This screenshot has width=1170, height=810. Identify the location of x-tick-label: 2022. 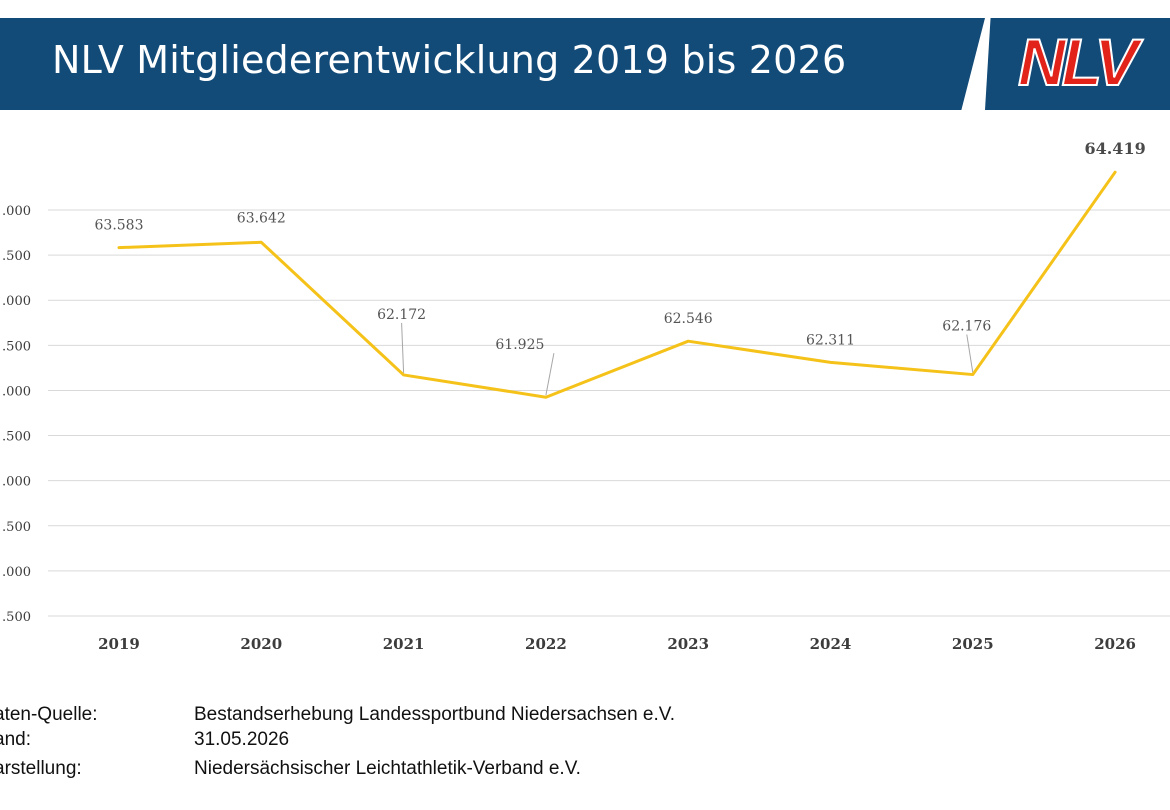
(546, 644).